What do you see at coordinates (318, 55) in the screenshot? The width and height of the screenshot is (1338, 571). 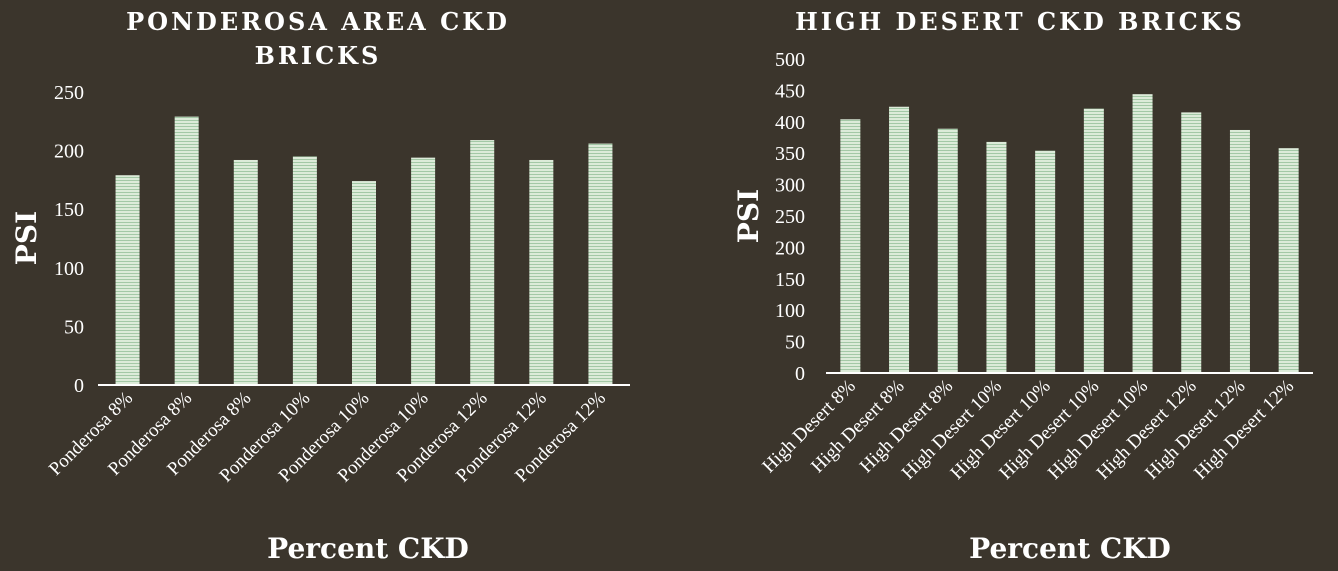 I see `chart-title: BRICKS` at bounding box center [318, 55].